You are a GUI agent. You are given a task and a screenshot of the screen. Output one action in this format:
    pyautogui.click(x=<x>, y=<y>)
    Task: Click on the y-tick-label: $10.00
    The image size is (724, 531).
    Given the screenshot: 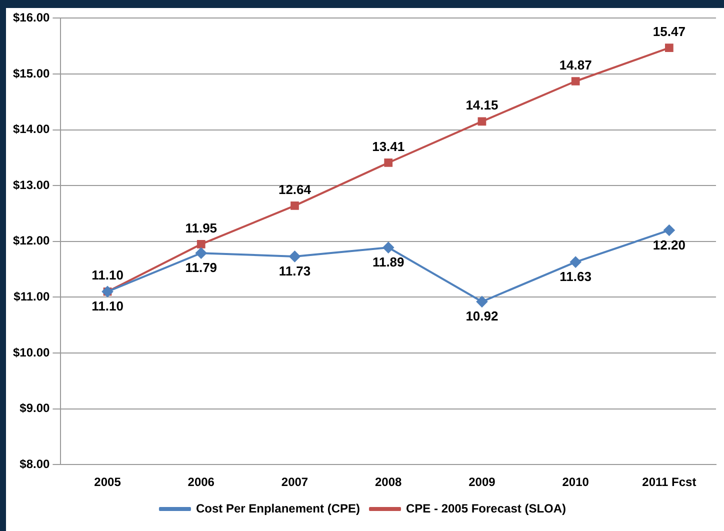 What is the action you would take?
    pyautogui.click(x=31, y=352)
    